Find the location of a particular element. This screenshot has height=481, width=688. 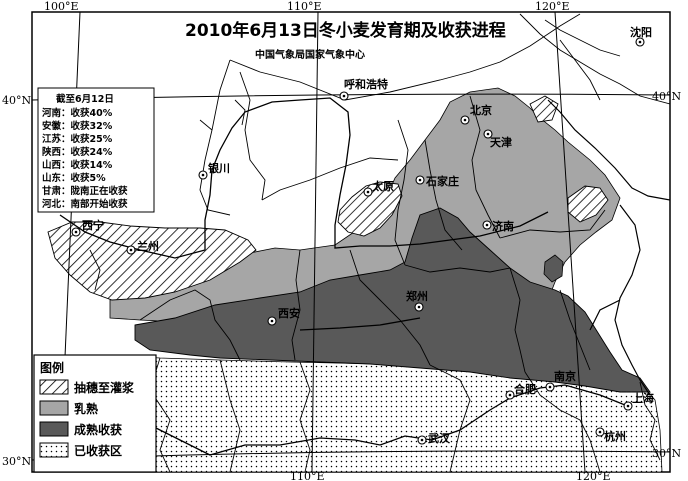

city-label-yinchuan: 银川 is located at coordinates (219, 168).